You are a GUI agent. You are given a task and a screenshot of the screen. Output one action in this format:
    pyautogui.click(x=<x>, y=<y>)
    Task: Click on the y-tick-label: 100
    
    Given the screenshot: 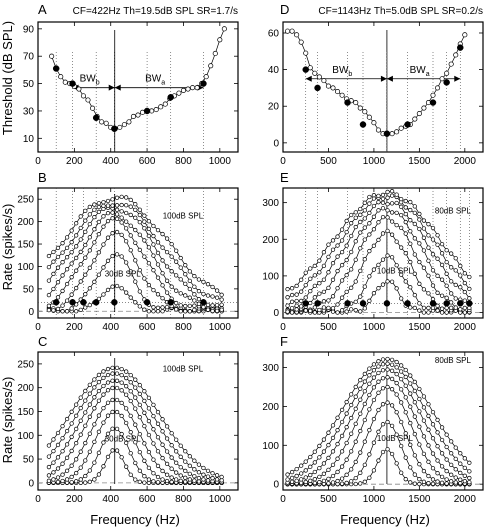 What is the action you would take?
    pyautogui.click(x=270, y=276)
    